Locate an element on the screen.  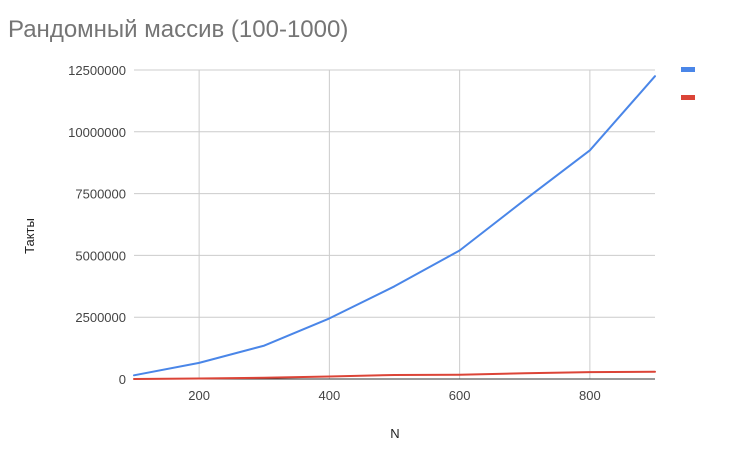
chart-title: Рандомный массив (100-1000) is located at coordinates (178, 29).